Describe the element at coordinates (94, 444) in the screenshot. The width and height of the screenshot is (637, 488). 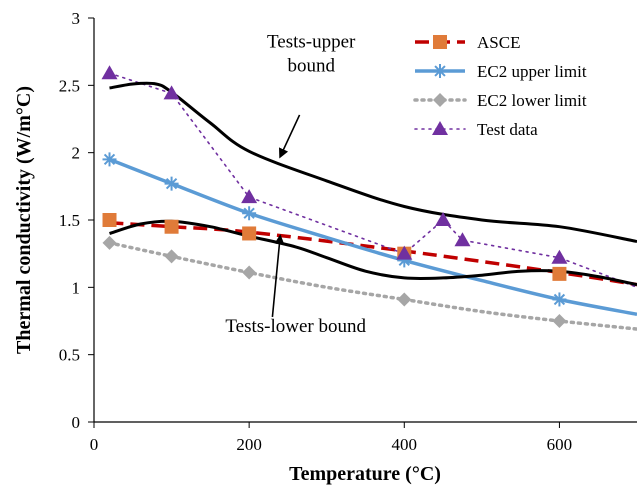
I see `x-tick-label: 0` at that location.